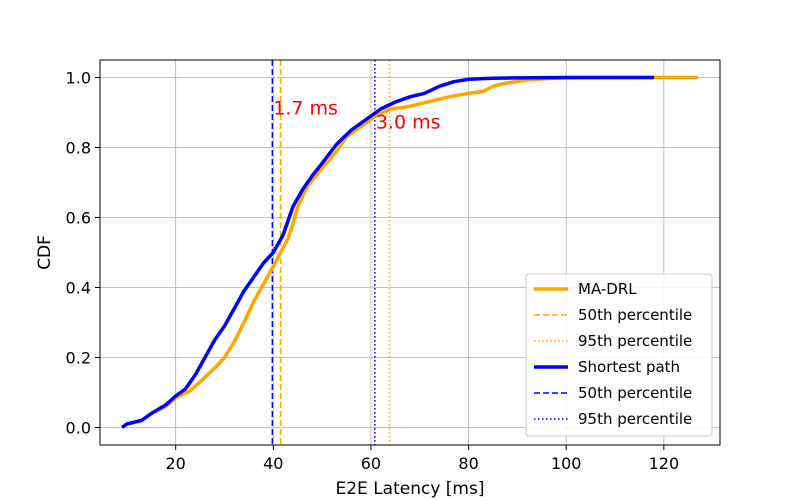 Image resolution: width=800 pixels, height=500 pixels. Describe the element at coordinates (356, 115) in the screenshot. I see `annotations: 1.7 ms 3.0 ms` at that location.